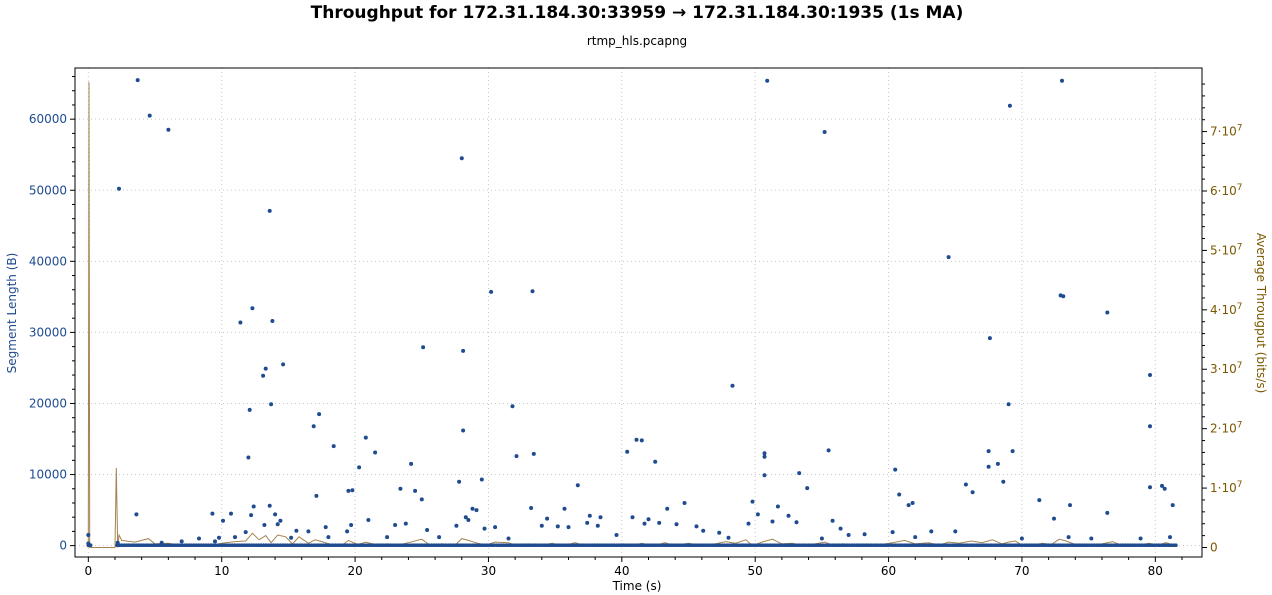 The width and height of the screenshot is (1272, 595). Describe the element at coordinates (1261, 313) in the screenshot. I see `y2-axis-label: Average Througput (bits/s)` at that location.